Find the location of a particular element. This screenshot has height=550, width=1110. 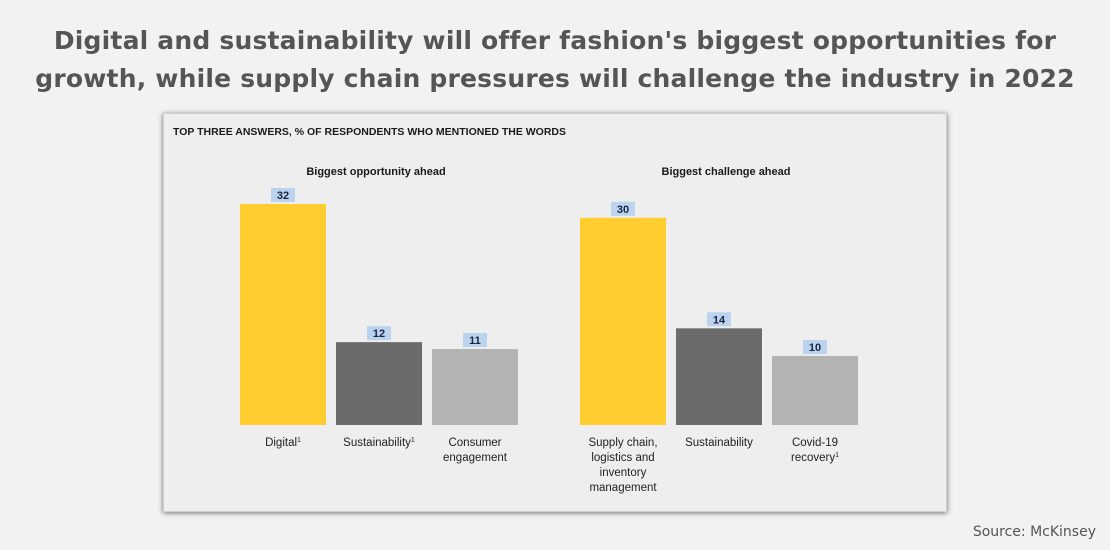

category-label: Sustainability is located at coordinates (719, 443).